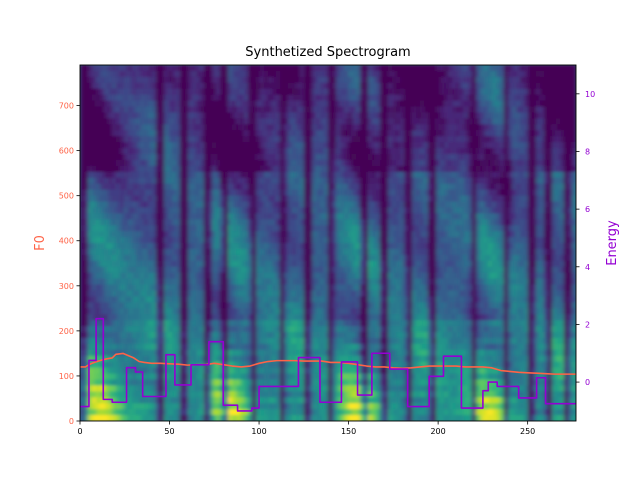  What do you see at coordinates (590, 94) in the screenshot?
I see `y-right-tick-label: 10` at bounding box center [590, 94].